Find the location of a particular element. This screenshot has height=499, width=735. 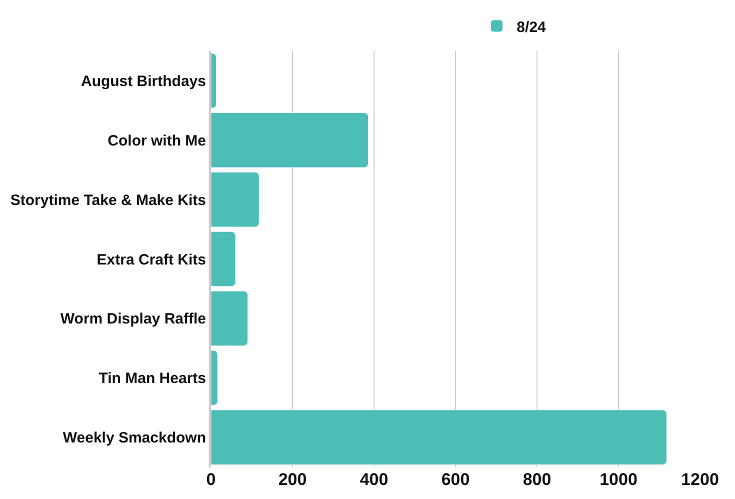

y-tick-label: Tin Man Hearts is located at coordinates (152, 379).